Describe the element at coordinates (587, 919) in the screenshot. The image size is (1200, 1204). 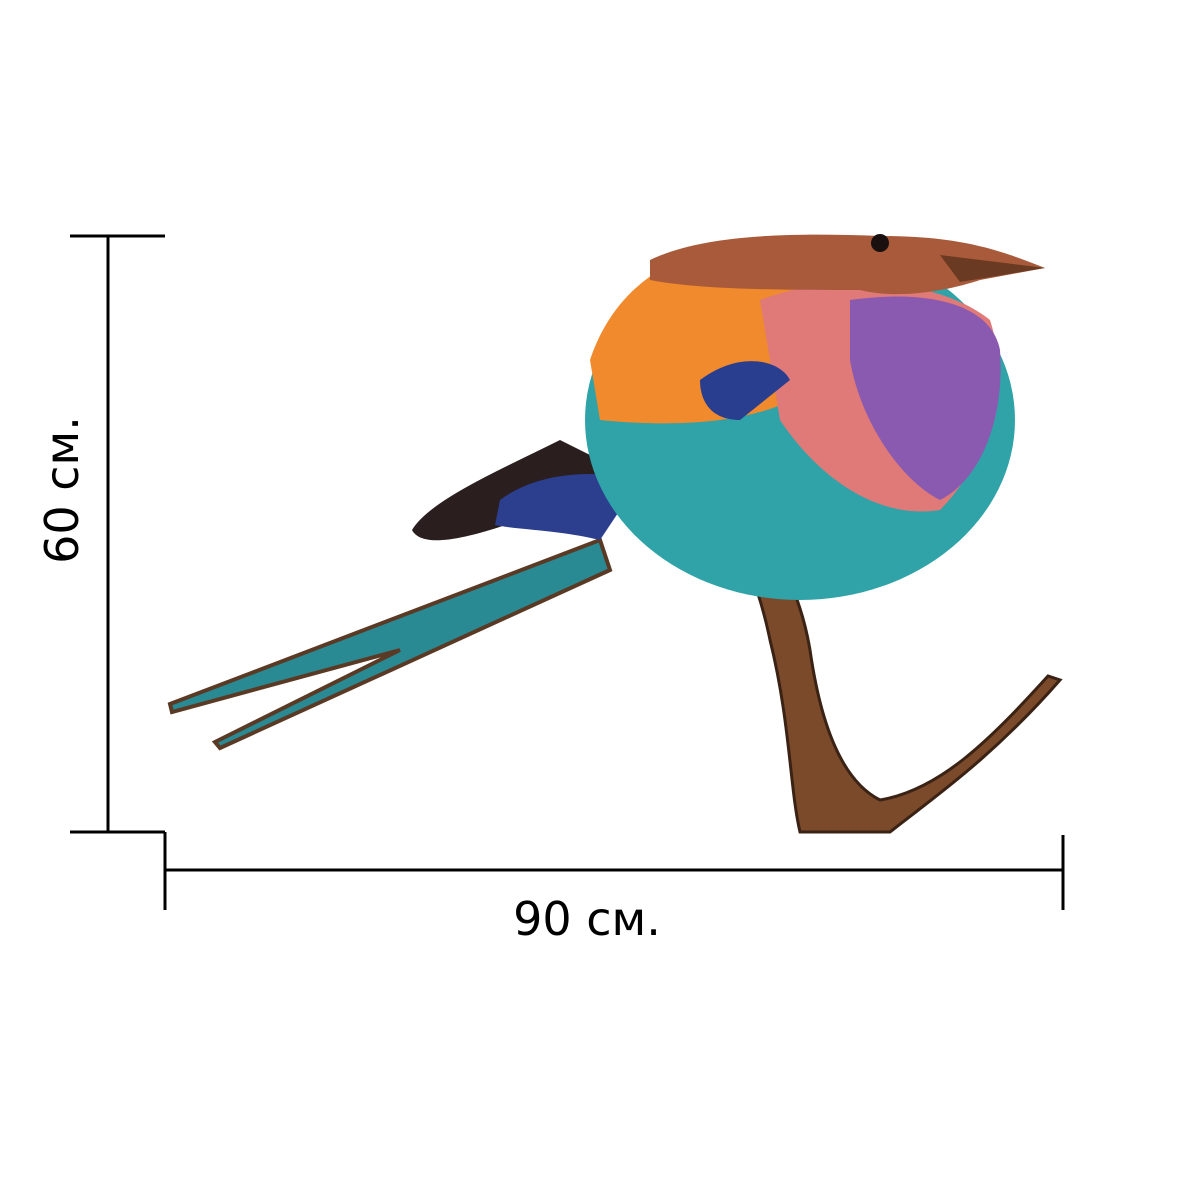
I see `width-label: 90 см.` at that location.